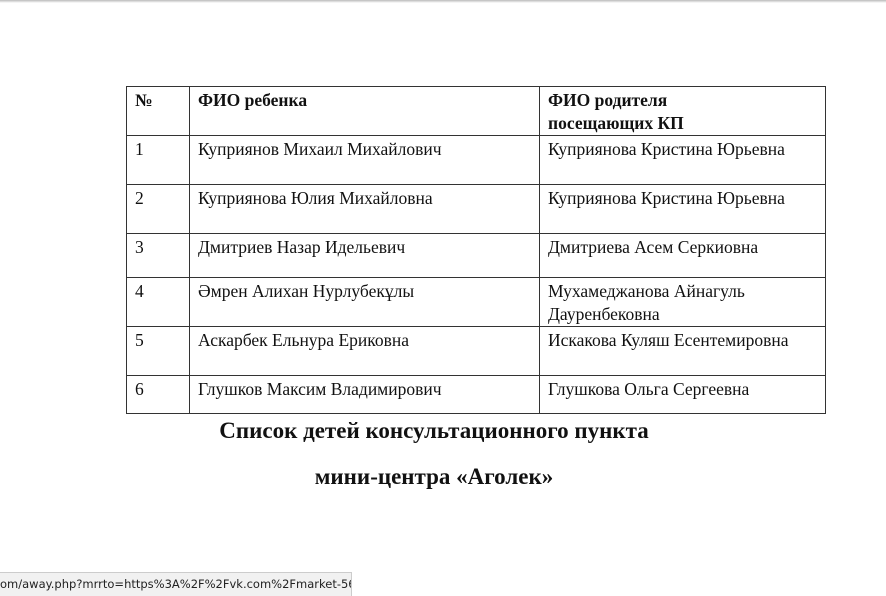  Describe the element at coordinates (649, 389) in the screenshot. I see `cell-text: Глушкова Ольга Сергеевна` at that location.